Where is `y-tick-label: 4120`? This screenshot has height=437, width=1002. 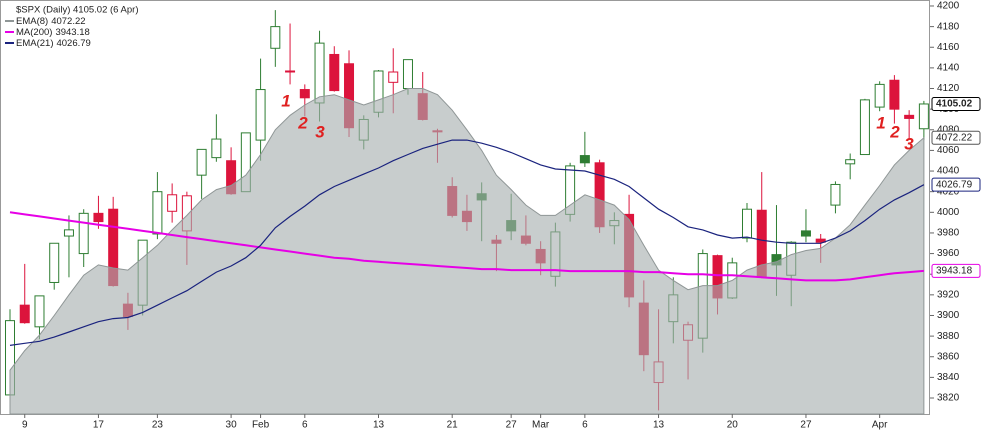 y-tick-label: 4120 is located at coordinates (948, 88).